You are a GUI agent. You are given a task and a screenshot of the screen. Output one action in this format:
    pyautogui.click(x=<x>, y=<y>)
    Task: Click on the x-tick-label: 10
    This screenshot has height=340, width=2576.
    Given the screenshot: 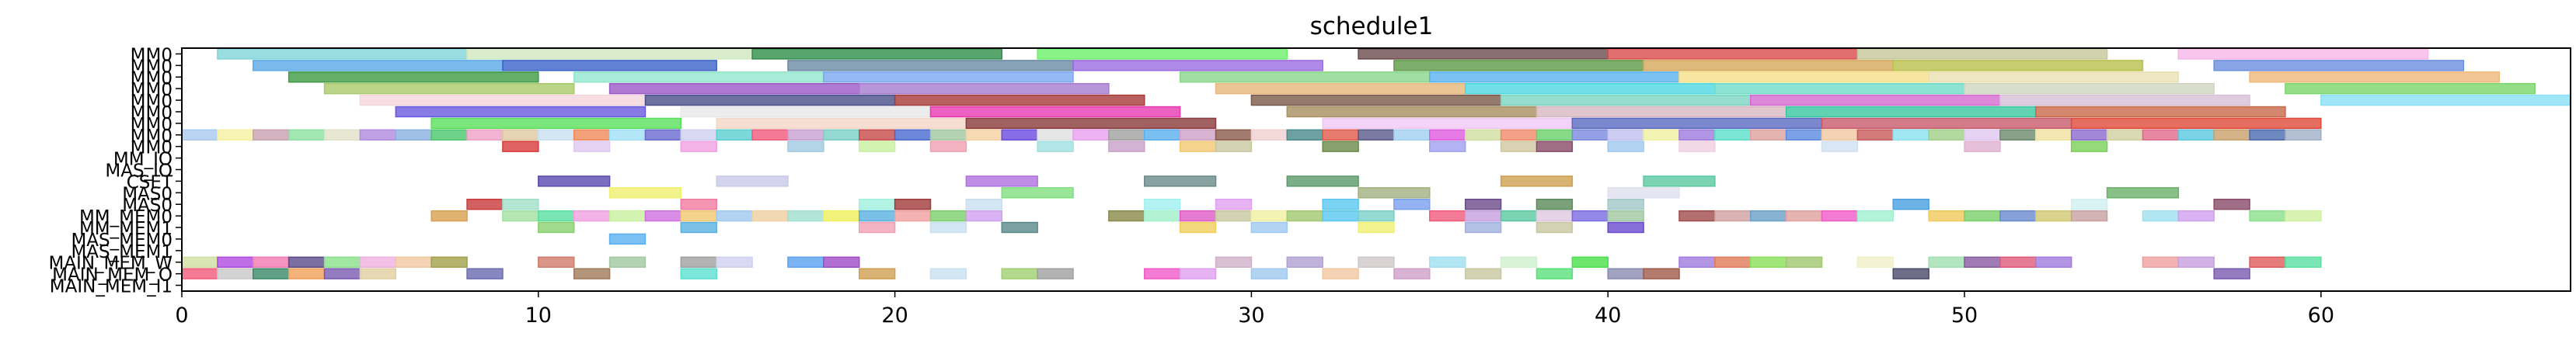 What is the action you would take?
    pyautogui.click(x=538, y=316)
    